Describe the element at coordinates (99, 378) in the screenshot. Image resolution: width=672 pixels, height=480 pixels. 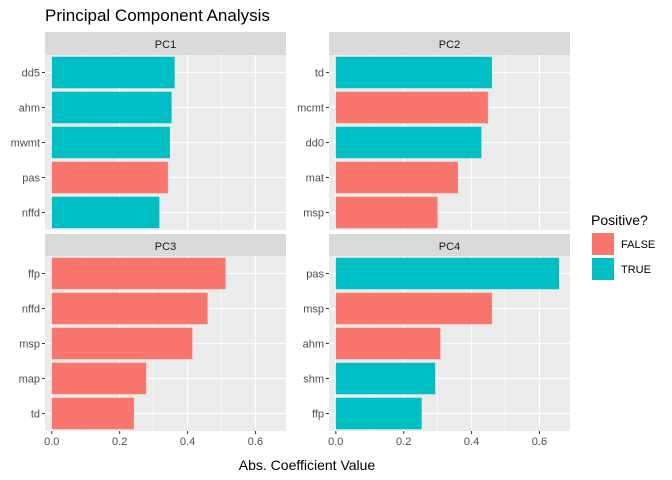
I see `bar-pc3-map` at that location.